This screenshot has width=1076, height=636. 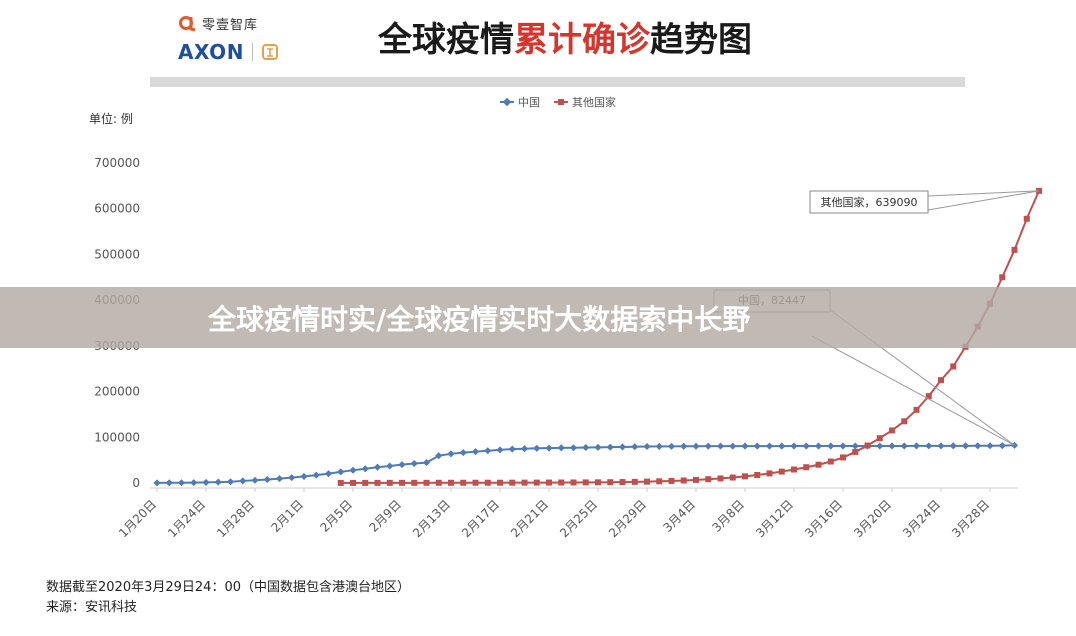 What do you see at coordinates (529, 102) in the screenshot?
I see `legend-label-china: 中国` at bounding box center [529, 102].